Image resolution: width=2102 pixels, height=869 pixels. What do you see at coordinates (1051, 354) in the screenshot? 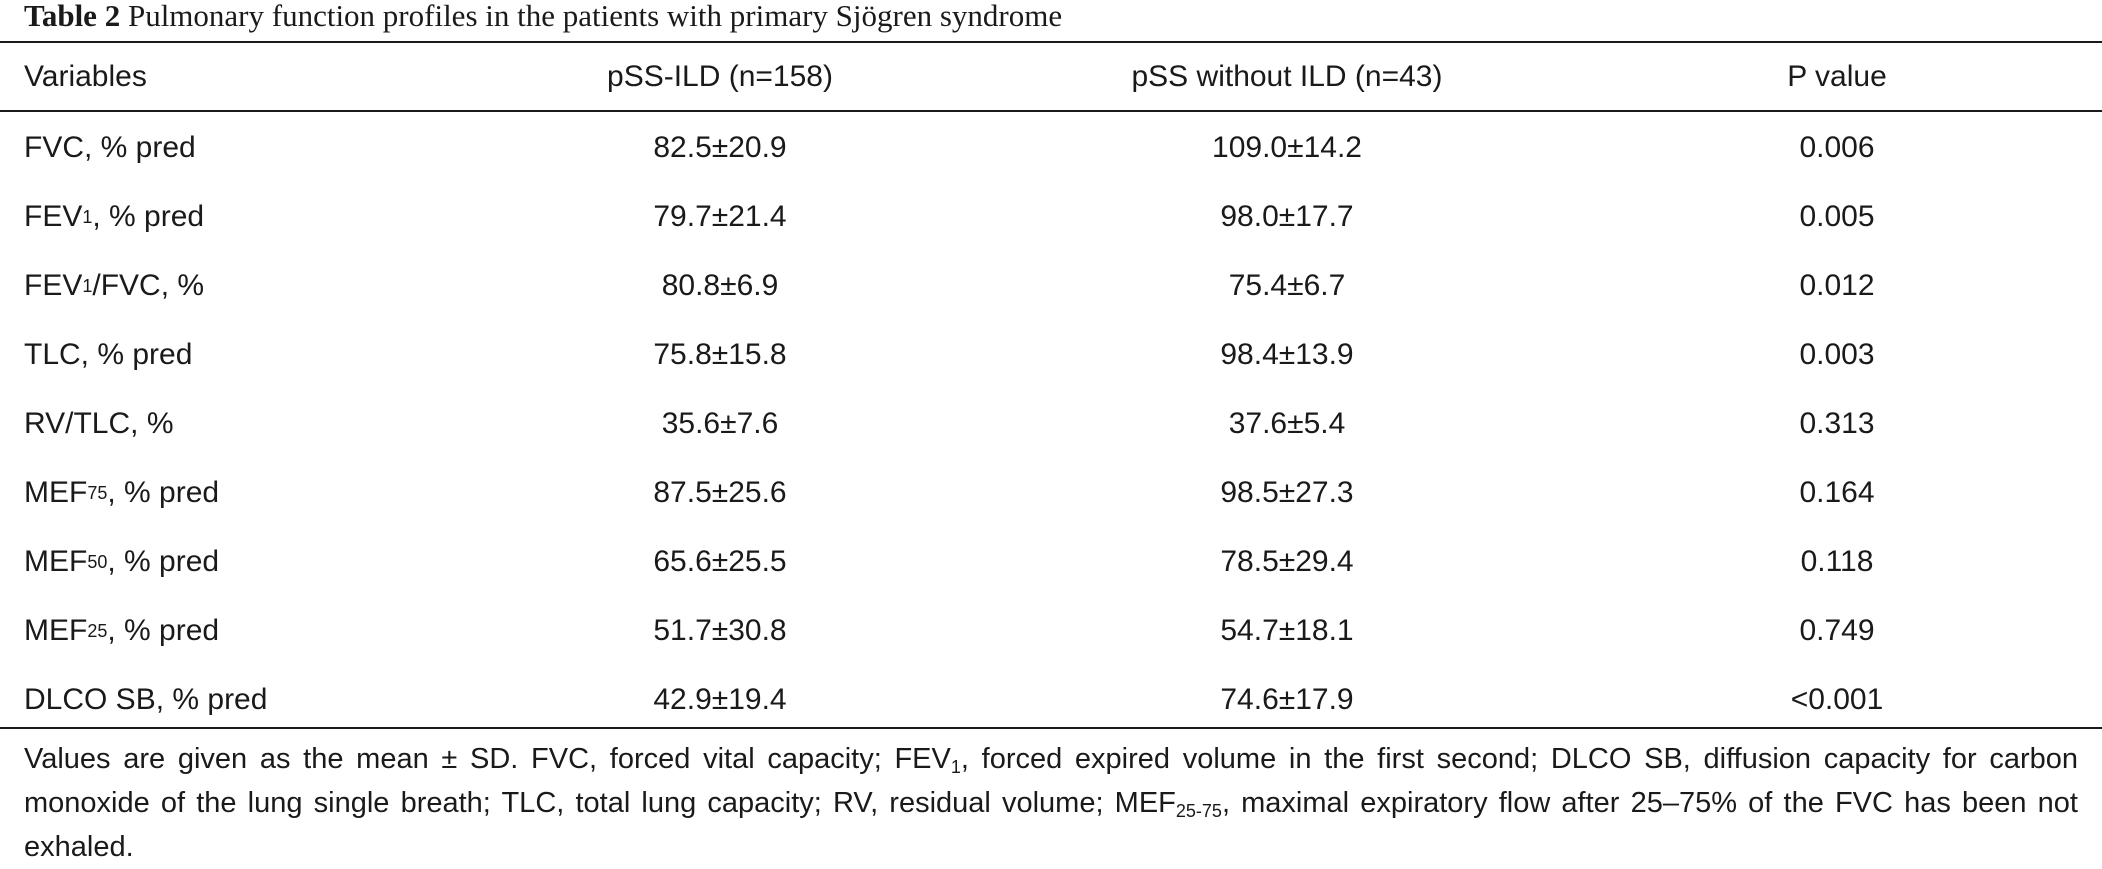
I see `table-row: TLC, % pred 75.8±15.8 98.4±13.9 0.003` at bounding box center [1051, 354].